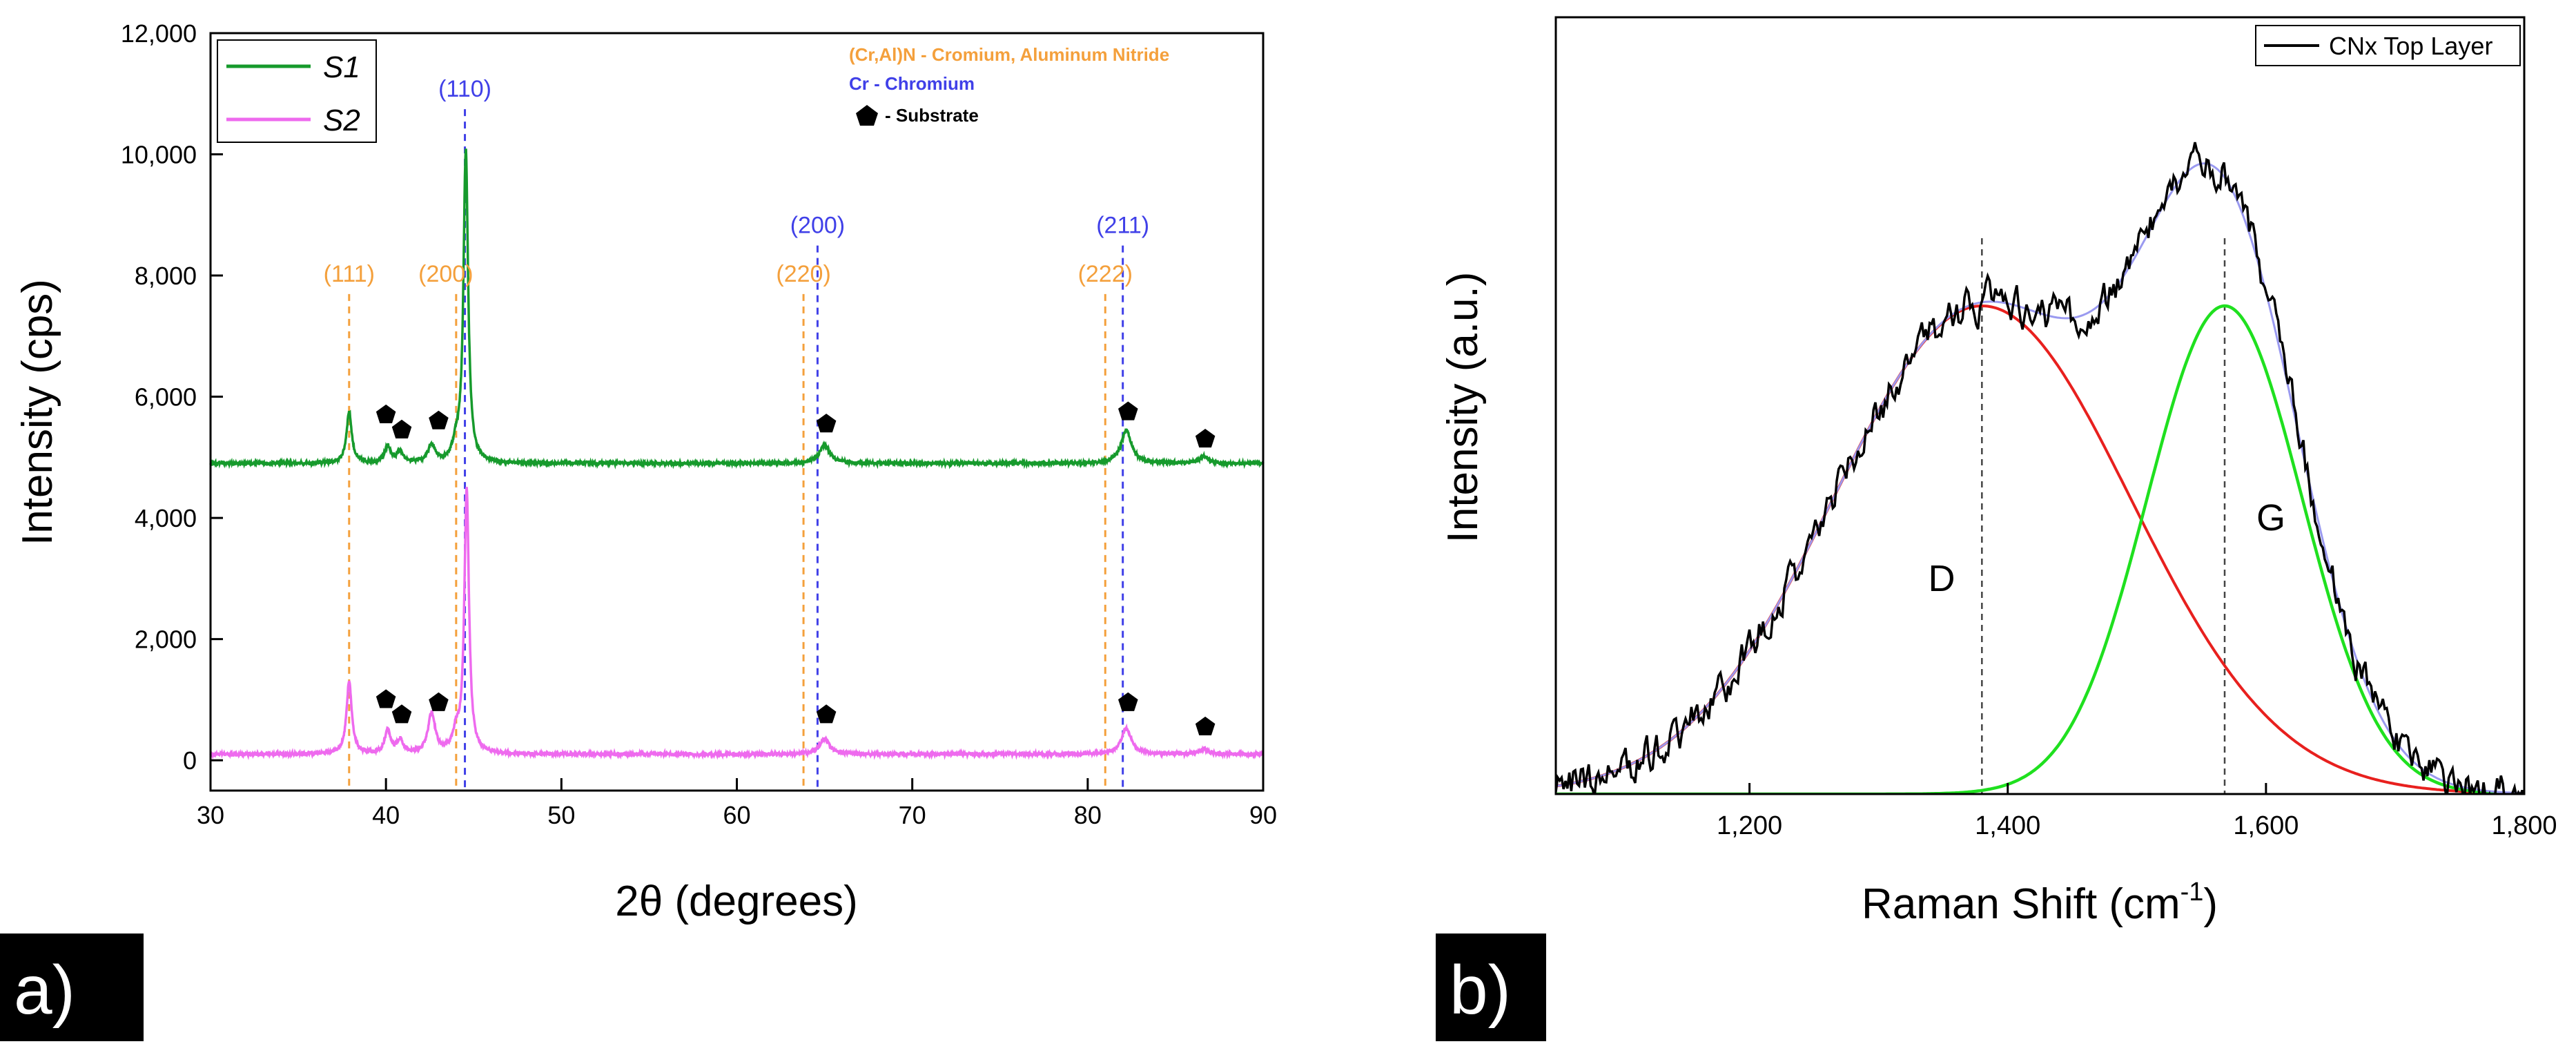 This screenshot has height=1064, width=2576. Describe the element at coordinates (37, 412) in the screenshot. I see `a-y-axis-title: Intensity (cps)` at that location.